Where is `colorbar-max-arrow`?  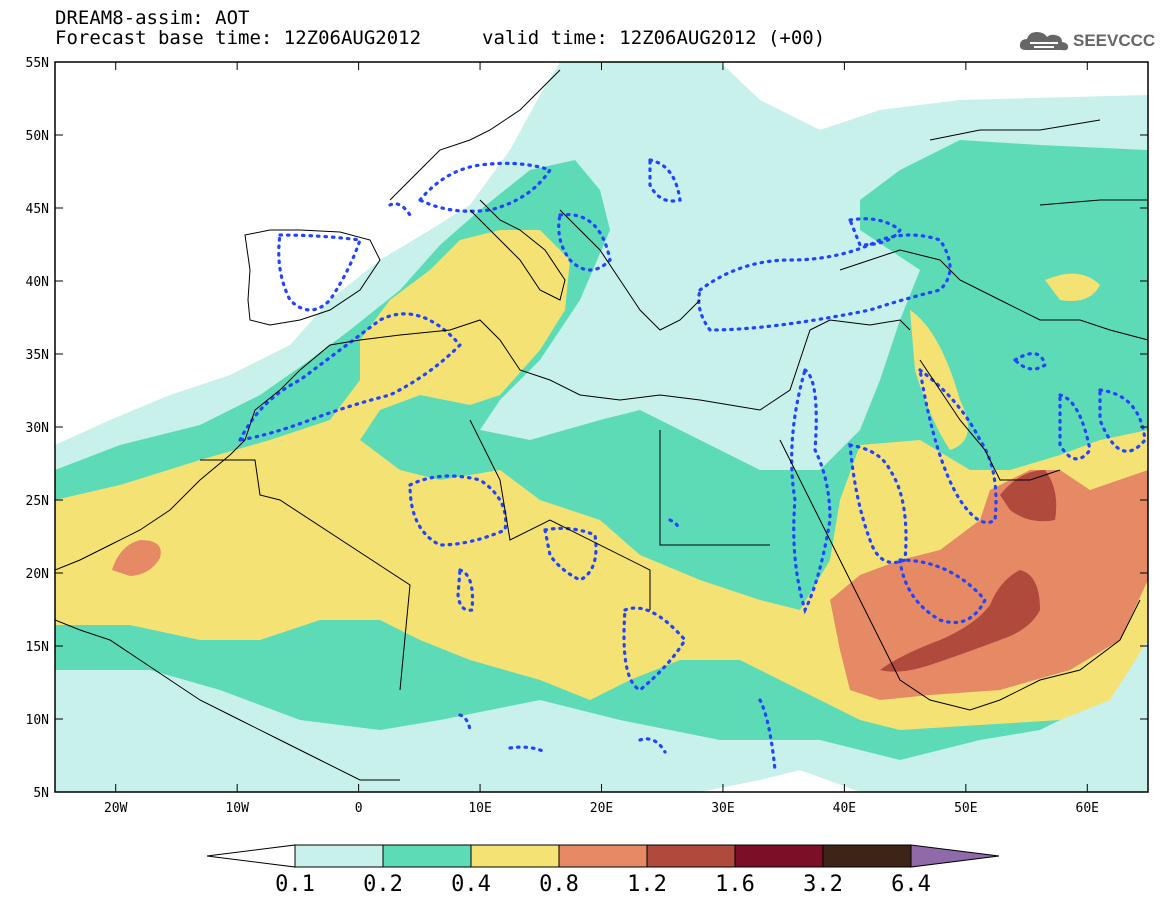 colorbar-max-arrow is located at coordinates (955, 856).